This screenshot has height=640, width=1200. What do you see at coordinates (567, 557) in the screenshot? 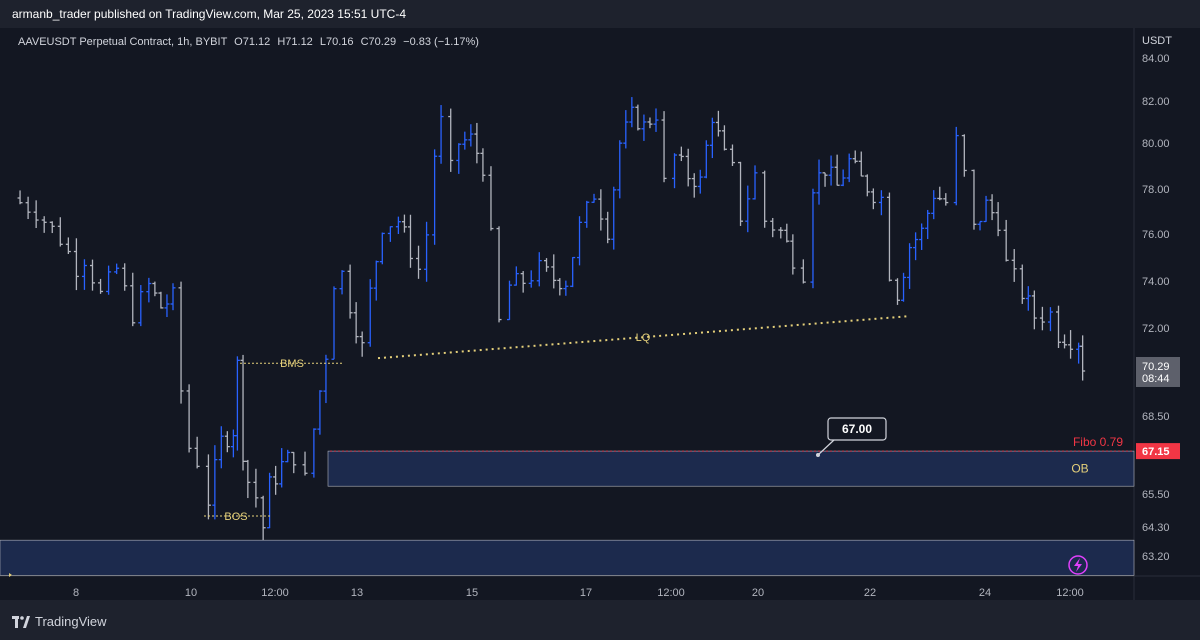
I see `lower-demand-zone` at bounding box center [567, 557].